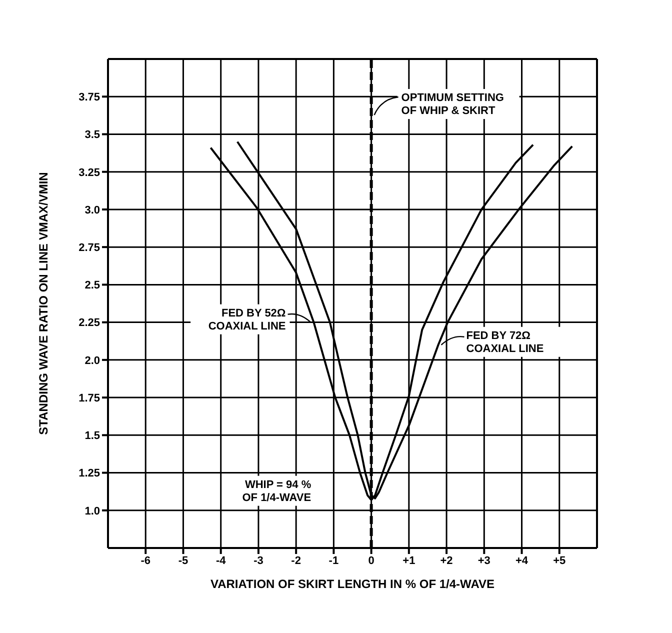 This screenshot has height=633, width=672. Describe the element at coordinates (259, 560) in the screenshot. I see `x-tick-label: -3` at that location.